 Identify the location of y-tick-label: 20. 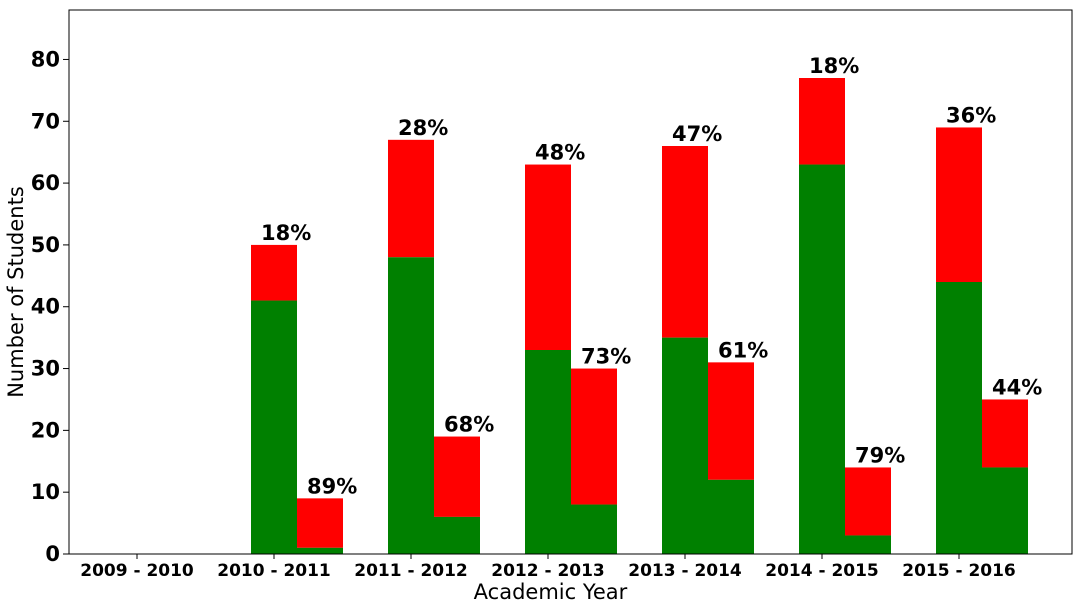
(45, 430).